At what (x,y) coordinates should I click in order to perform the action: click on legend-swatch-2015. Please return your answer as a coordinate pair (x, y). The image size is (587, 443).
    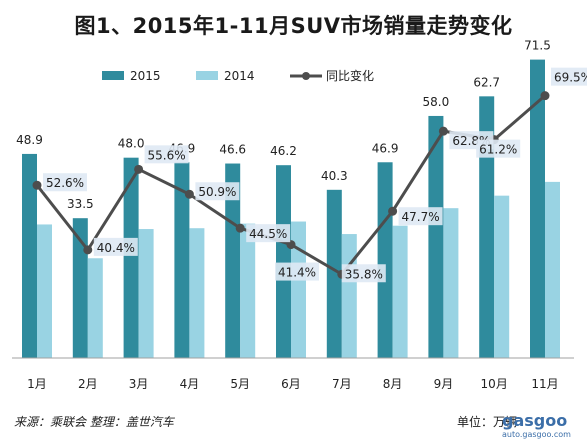
    Looking at the image, I should click on (113, 75).